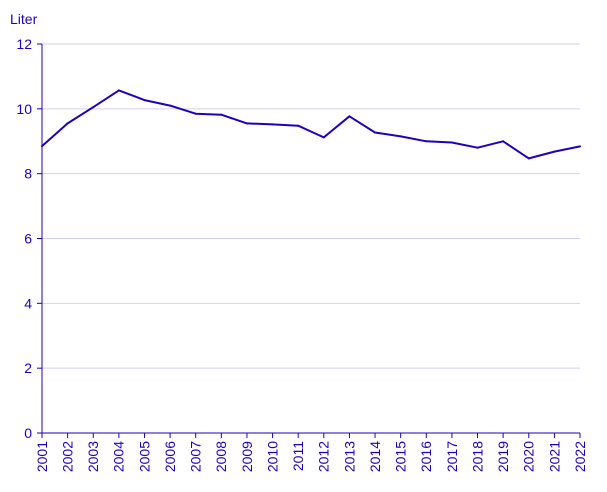  I want to click on x-tick-label: 2022, so click(580, 456).